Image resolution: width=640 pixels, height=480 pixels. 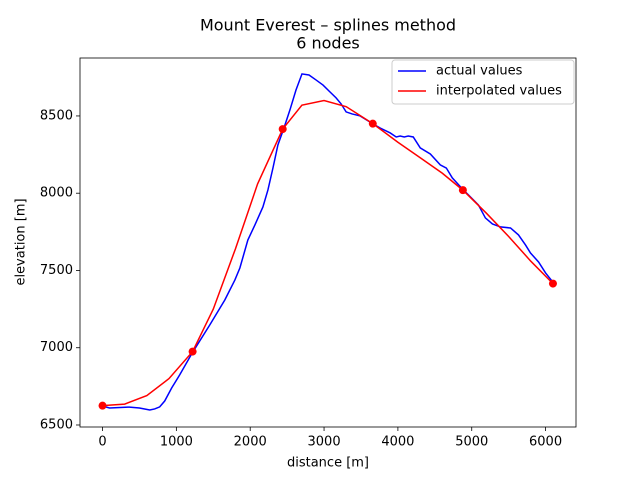 What do you see at coordinates (328, 463) in the screenshot?
I see `x-axis-label: distance [m]` at bounding box center [328, 463].